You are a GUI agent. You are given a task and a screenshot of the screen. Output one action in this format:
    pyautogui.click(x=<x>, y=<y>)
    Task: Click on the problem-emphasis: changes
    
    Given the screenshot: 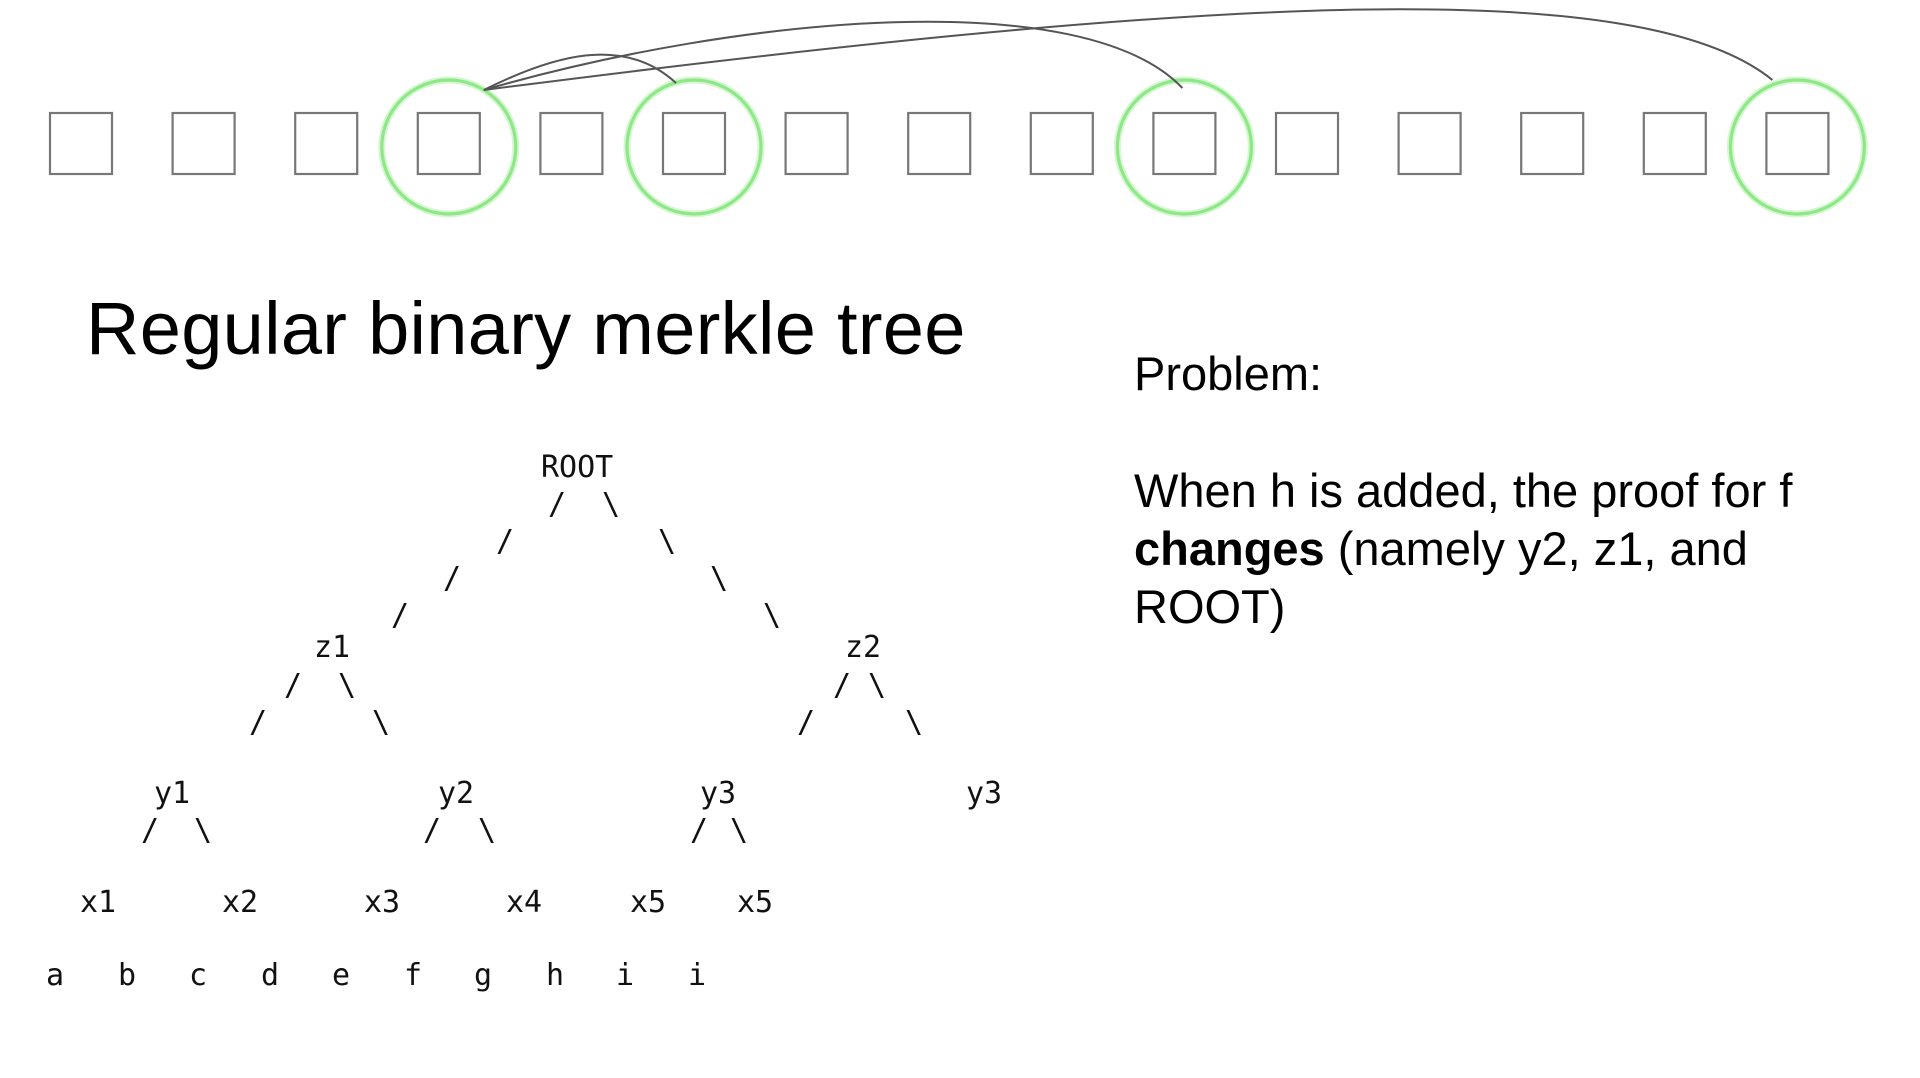 What is the action you would take?
    pyautogui.click(x=1229, y=548)
    